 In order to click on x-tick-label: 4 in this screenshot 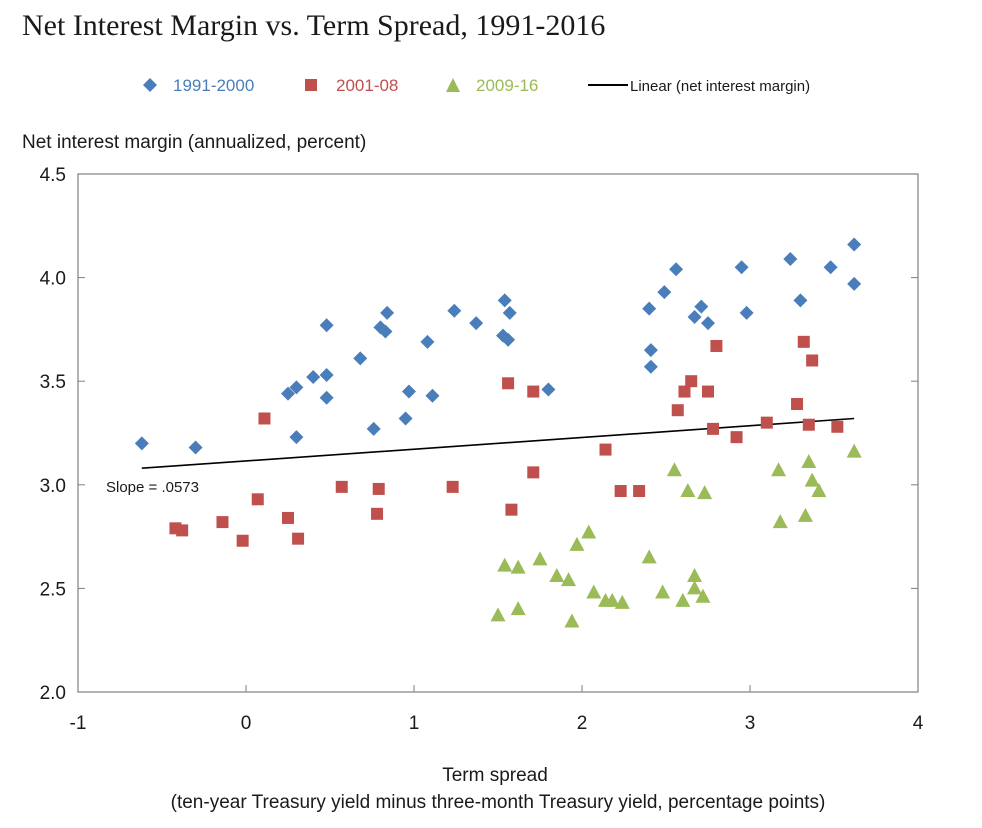, I will do `click(918, 723)`.